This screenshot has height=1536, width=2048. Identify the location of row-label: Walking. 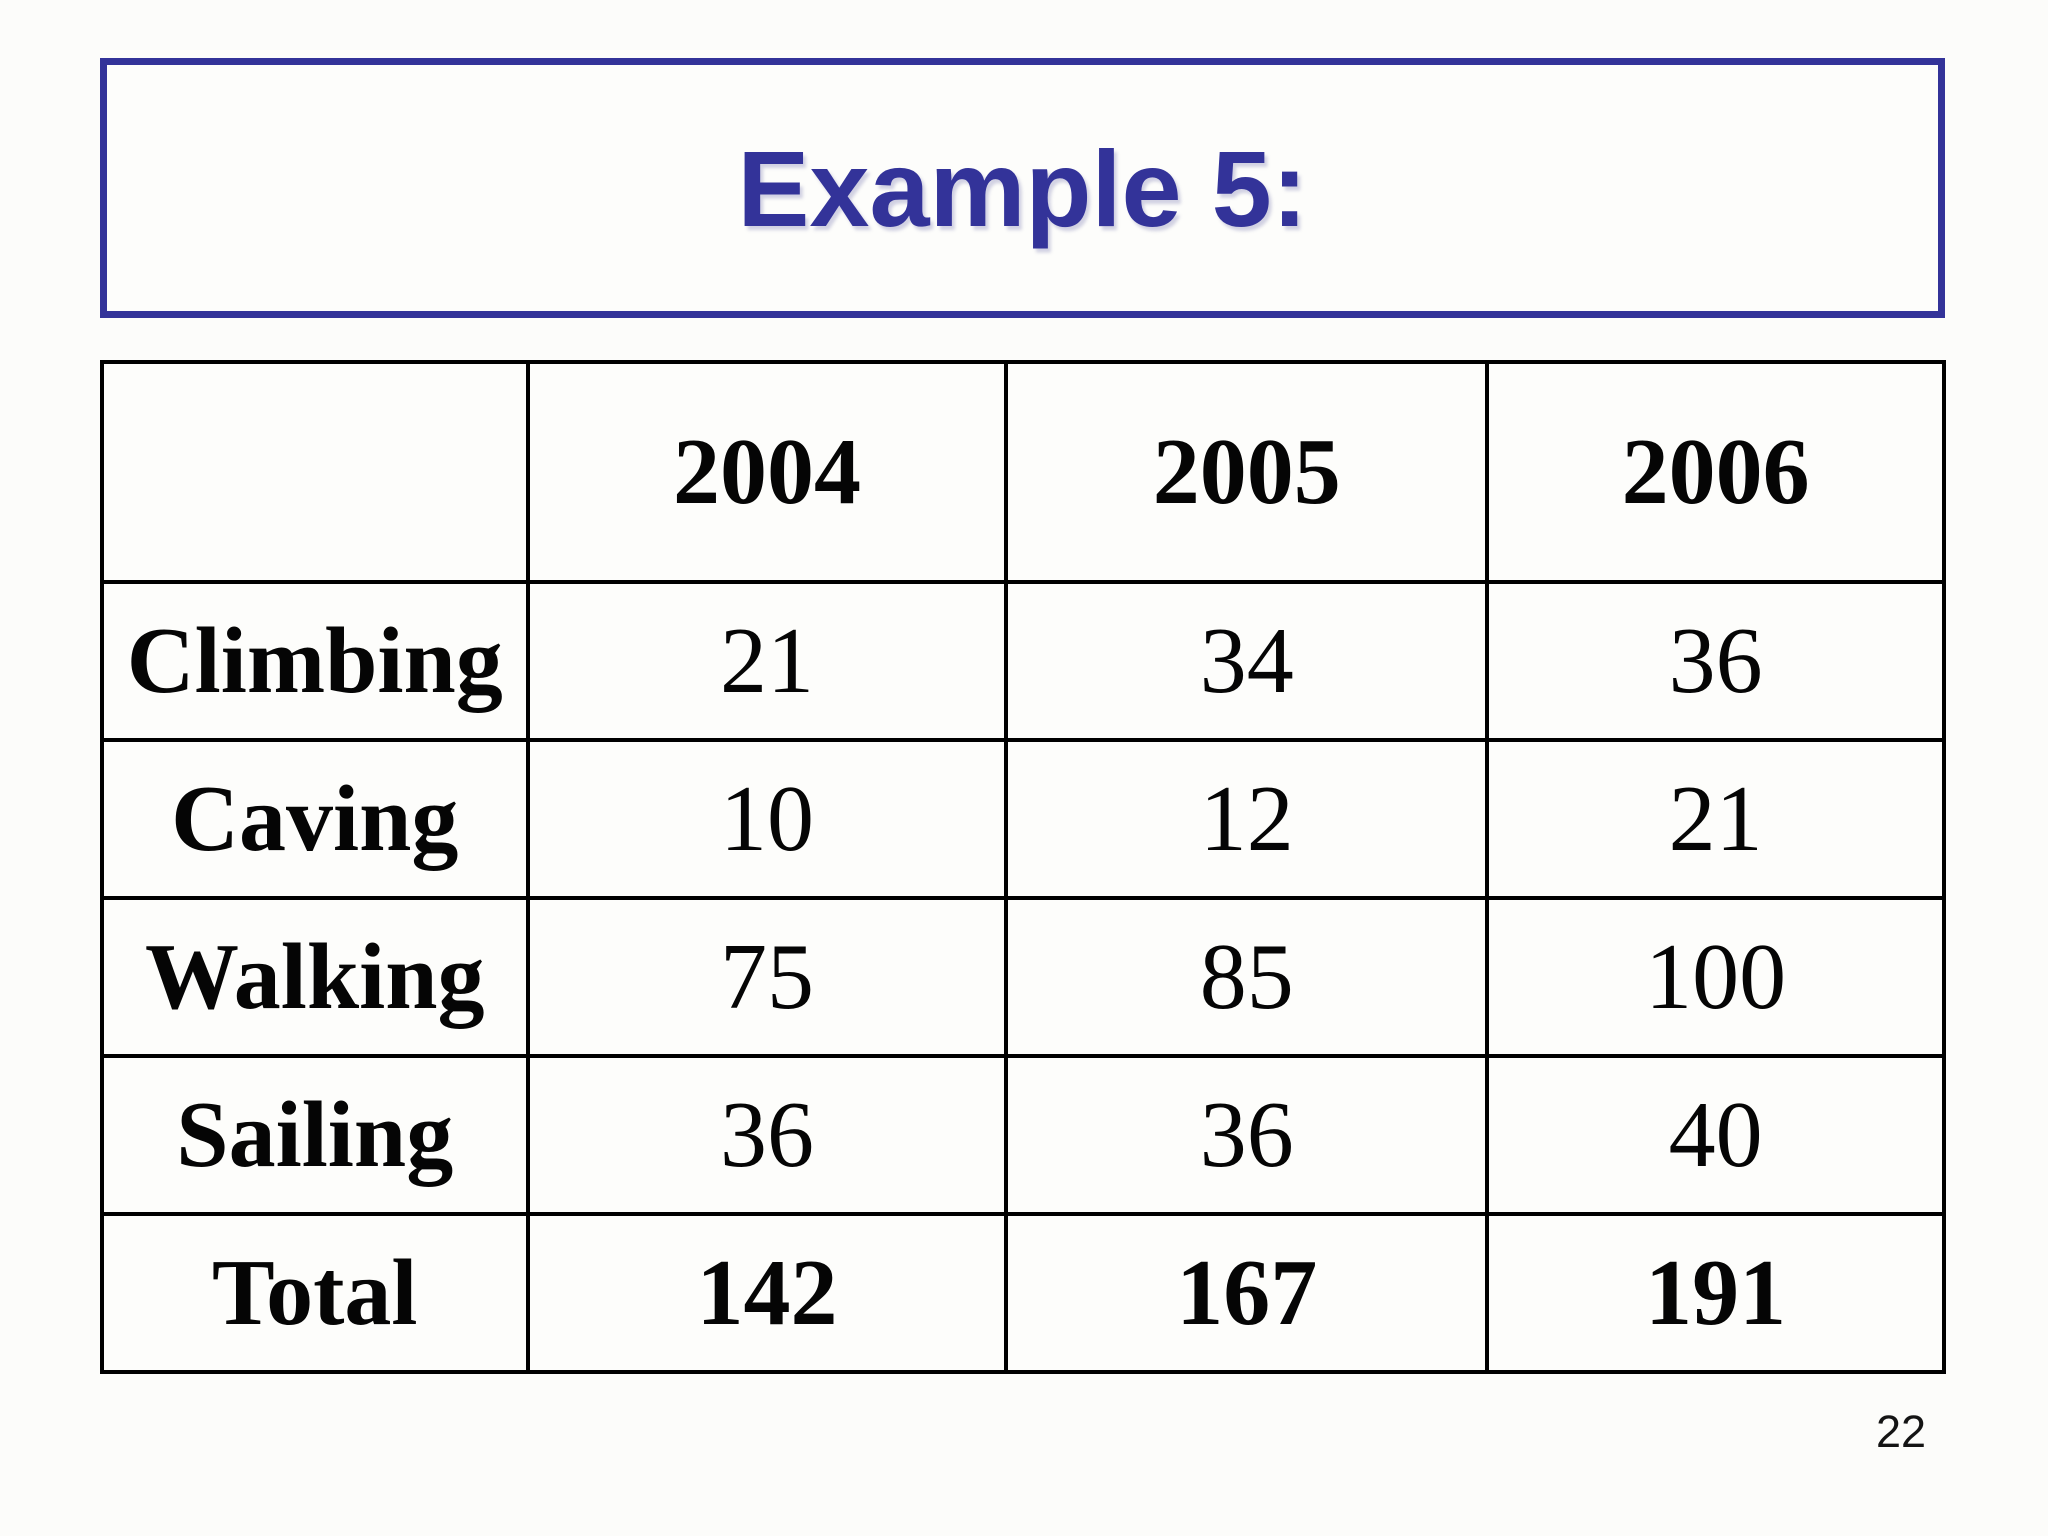
(315, 977).